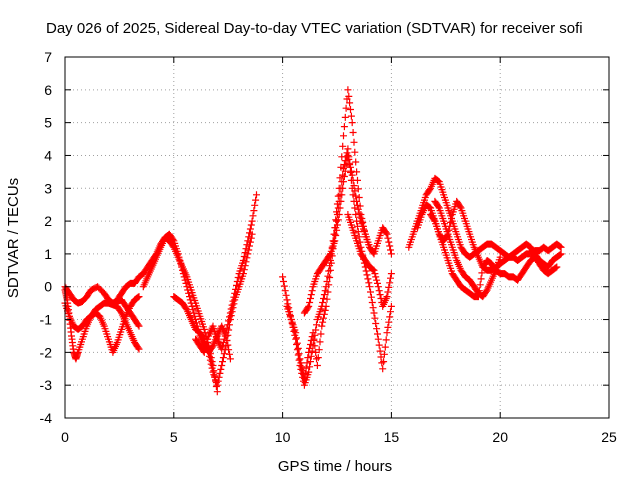 Image resolution: width=640 pixels, height=480 pixels. Describe the element at coordinates (46, 237) in the screenshot. I see `y-tick-labels: -4 -3 -2 -1 0 1 2 3 4 5 6 7` at that location.